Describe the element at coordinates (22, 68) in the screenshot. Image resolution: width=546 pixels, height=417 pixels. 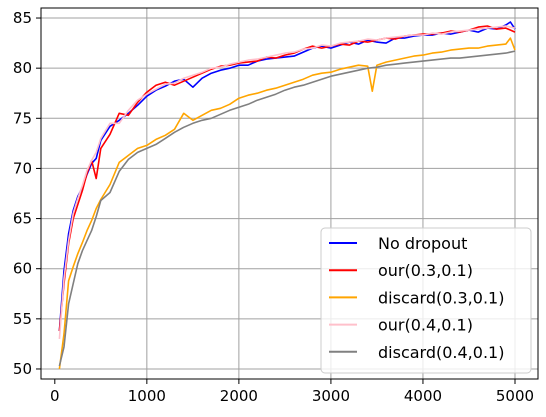
I see `y-tick-label: 80` at that location.